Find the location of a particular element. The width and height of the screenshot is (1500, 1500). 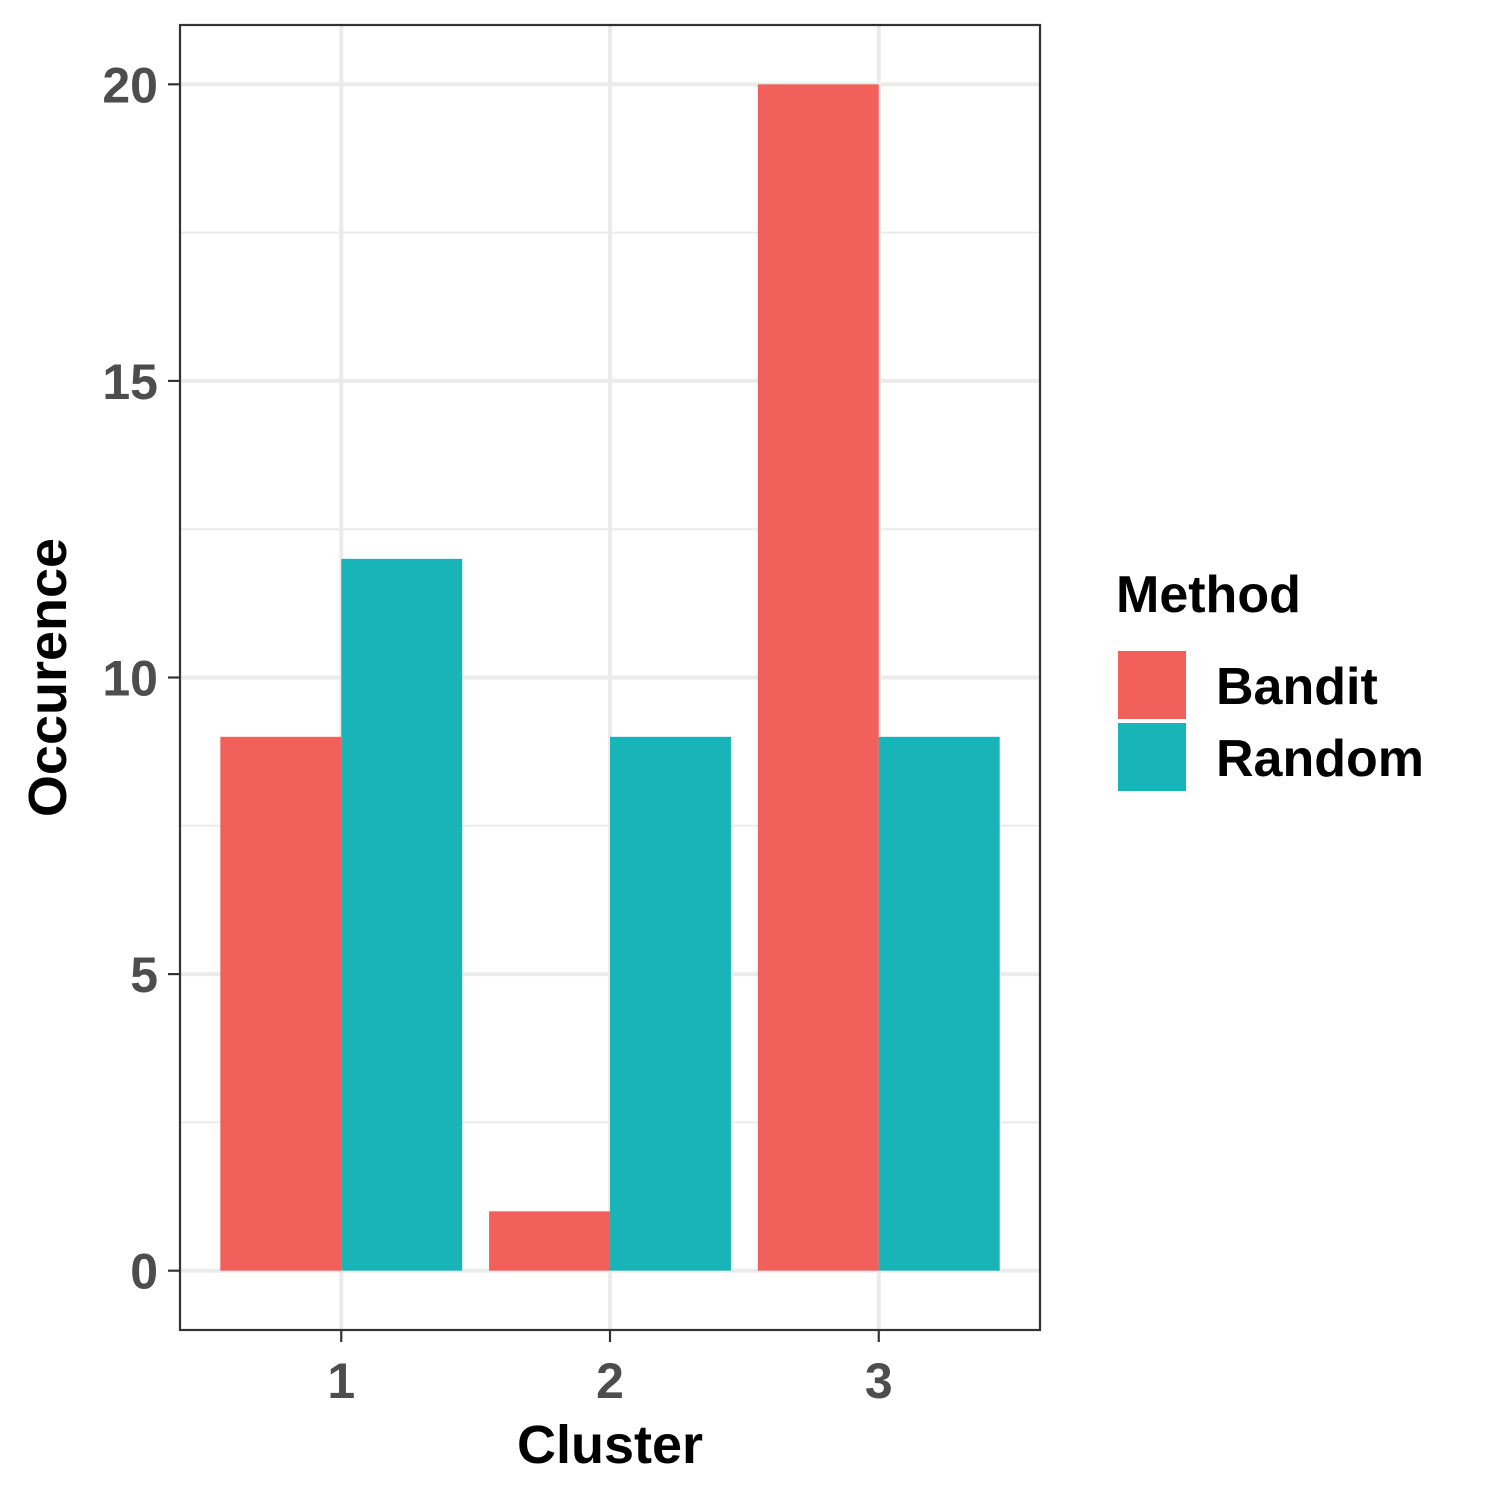

x-tick-label: 3 is located at coordinates (879, 1381).